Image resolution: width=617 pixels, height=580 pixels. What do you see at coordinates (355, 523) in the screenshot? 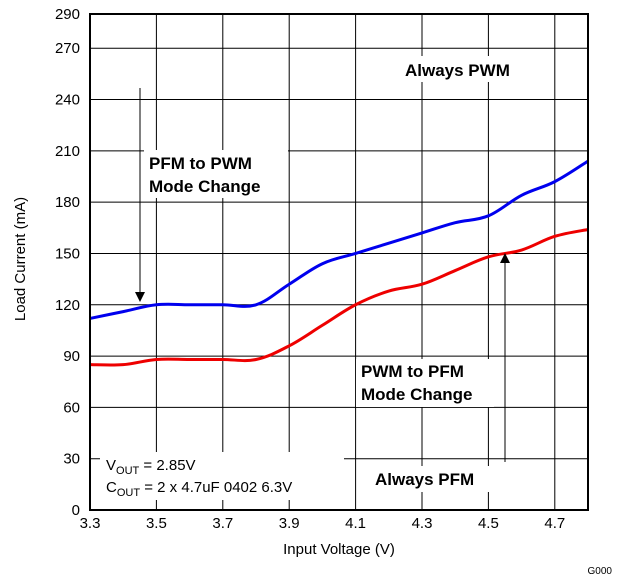
I see `x-tick-label: 4.1` at bounding box center [355, 523].